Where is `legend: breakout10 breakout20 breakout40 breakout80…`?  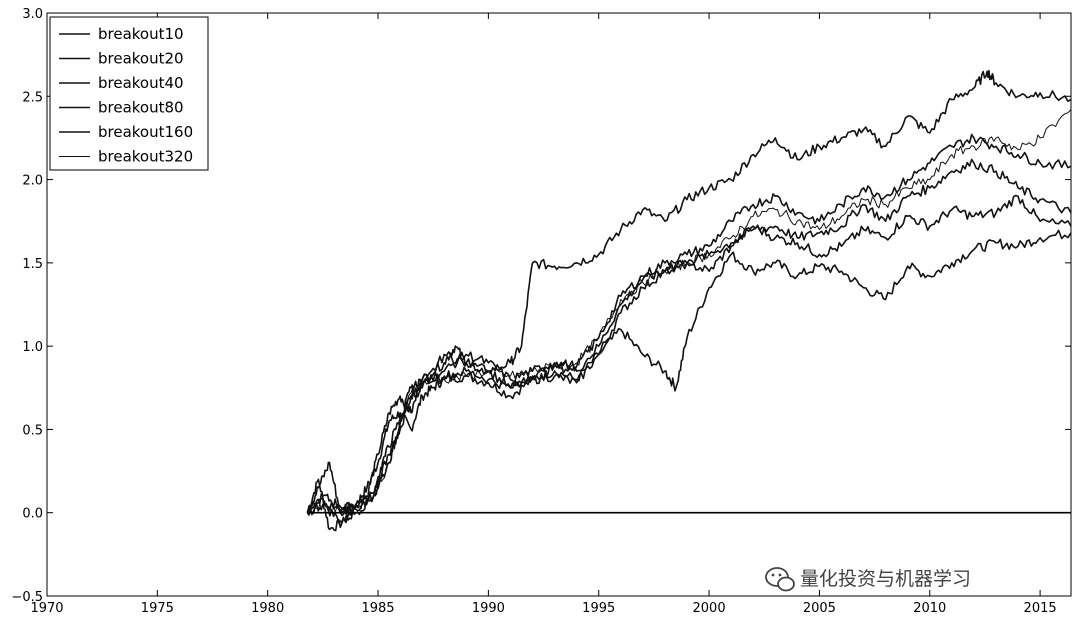
legend: breakout10 breakout20 breakout40 breakout80… is located at coordinates (129, 93).